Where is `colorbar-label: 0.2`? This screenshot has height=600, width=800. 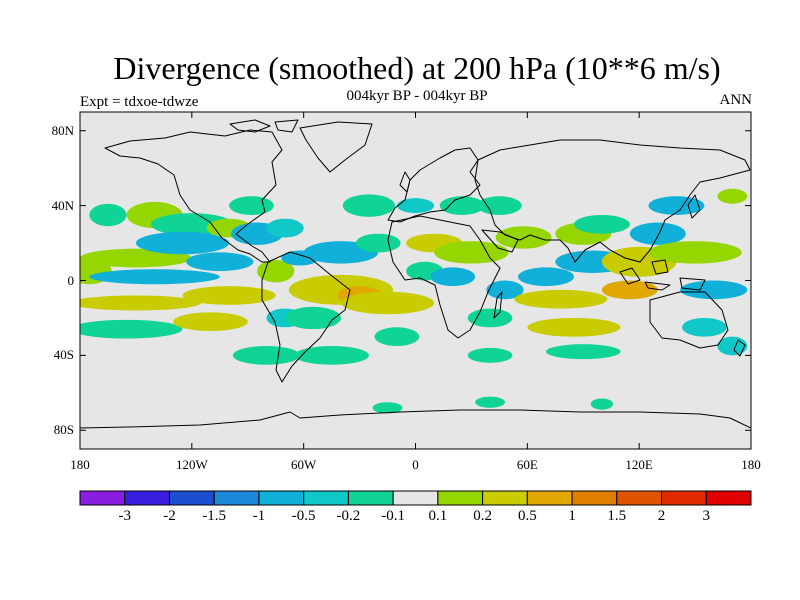 colorbar-label: 0.2 is located at coordinates (482, 516).